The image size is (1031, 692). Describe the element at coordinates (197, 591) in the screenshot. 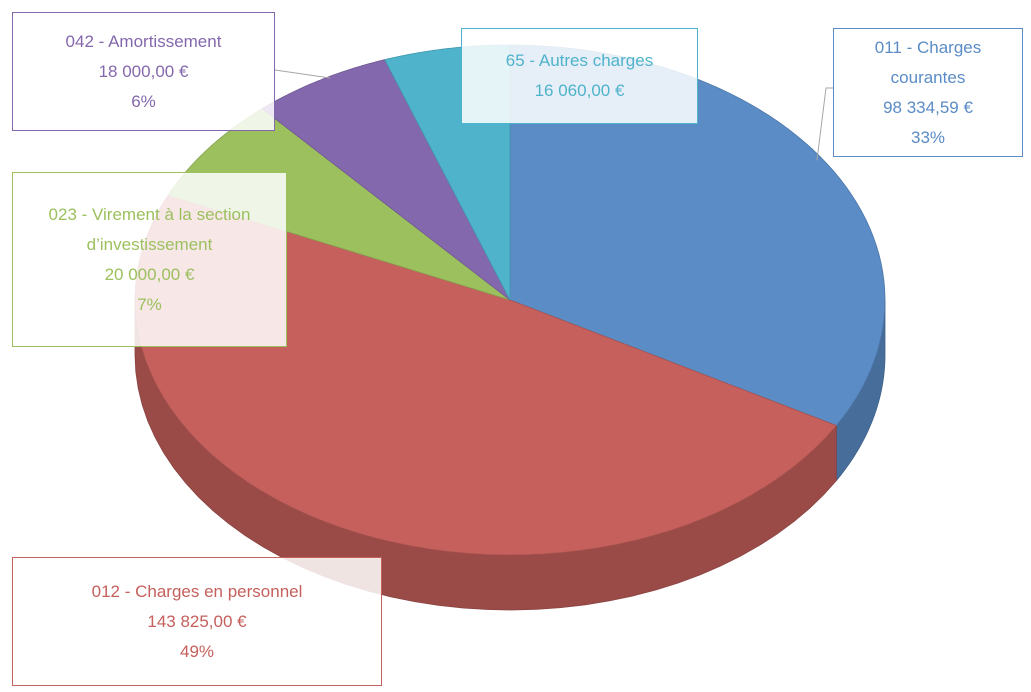

I see `label-text: 012 - Charges en personnel` at that location.